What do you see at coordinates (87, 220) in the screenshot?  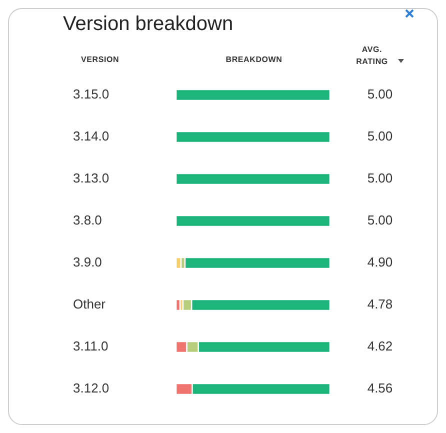 I see `y-tick-label: 3.8.0` at bounding box center [87, 220].